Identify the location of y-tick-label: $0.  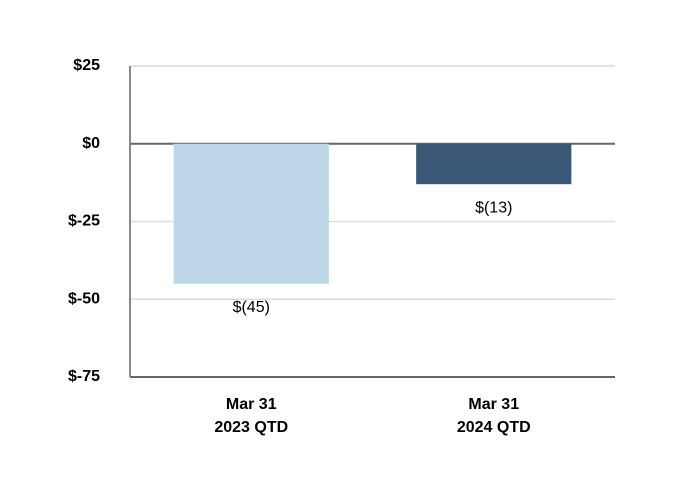
(91, 143).